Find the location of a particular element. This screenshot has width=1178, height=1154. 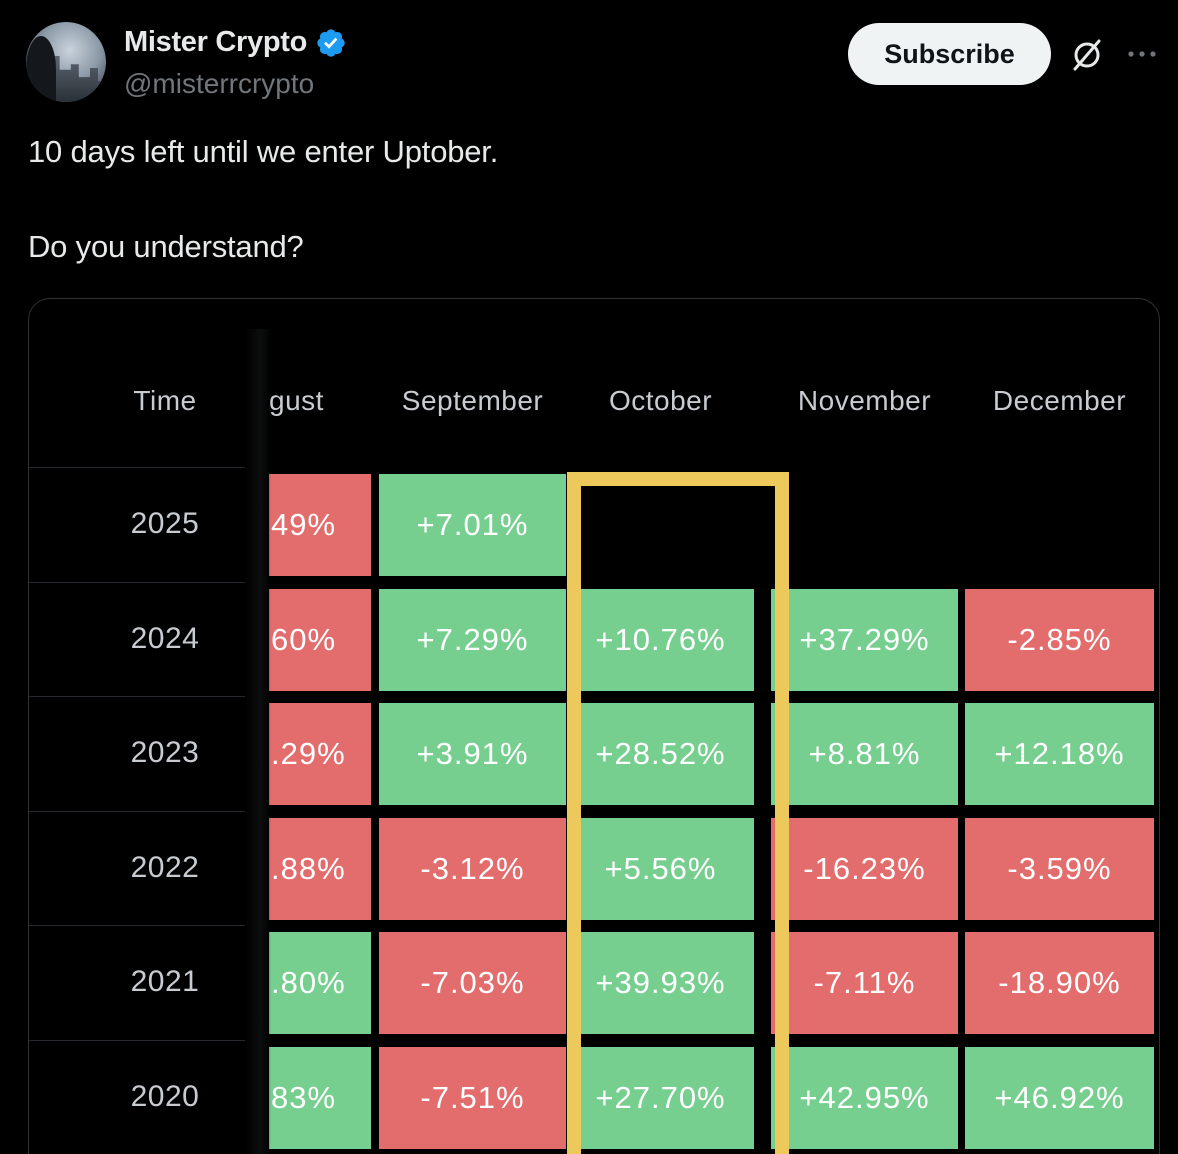

return-cell-september-2020: -7.51% is located at coordinates (472, 1098).